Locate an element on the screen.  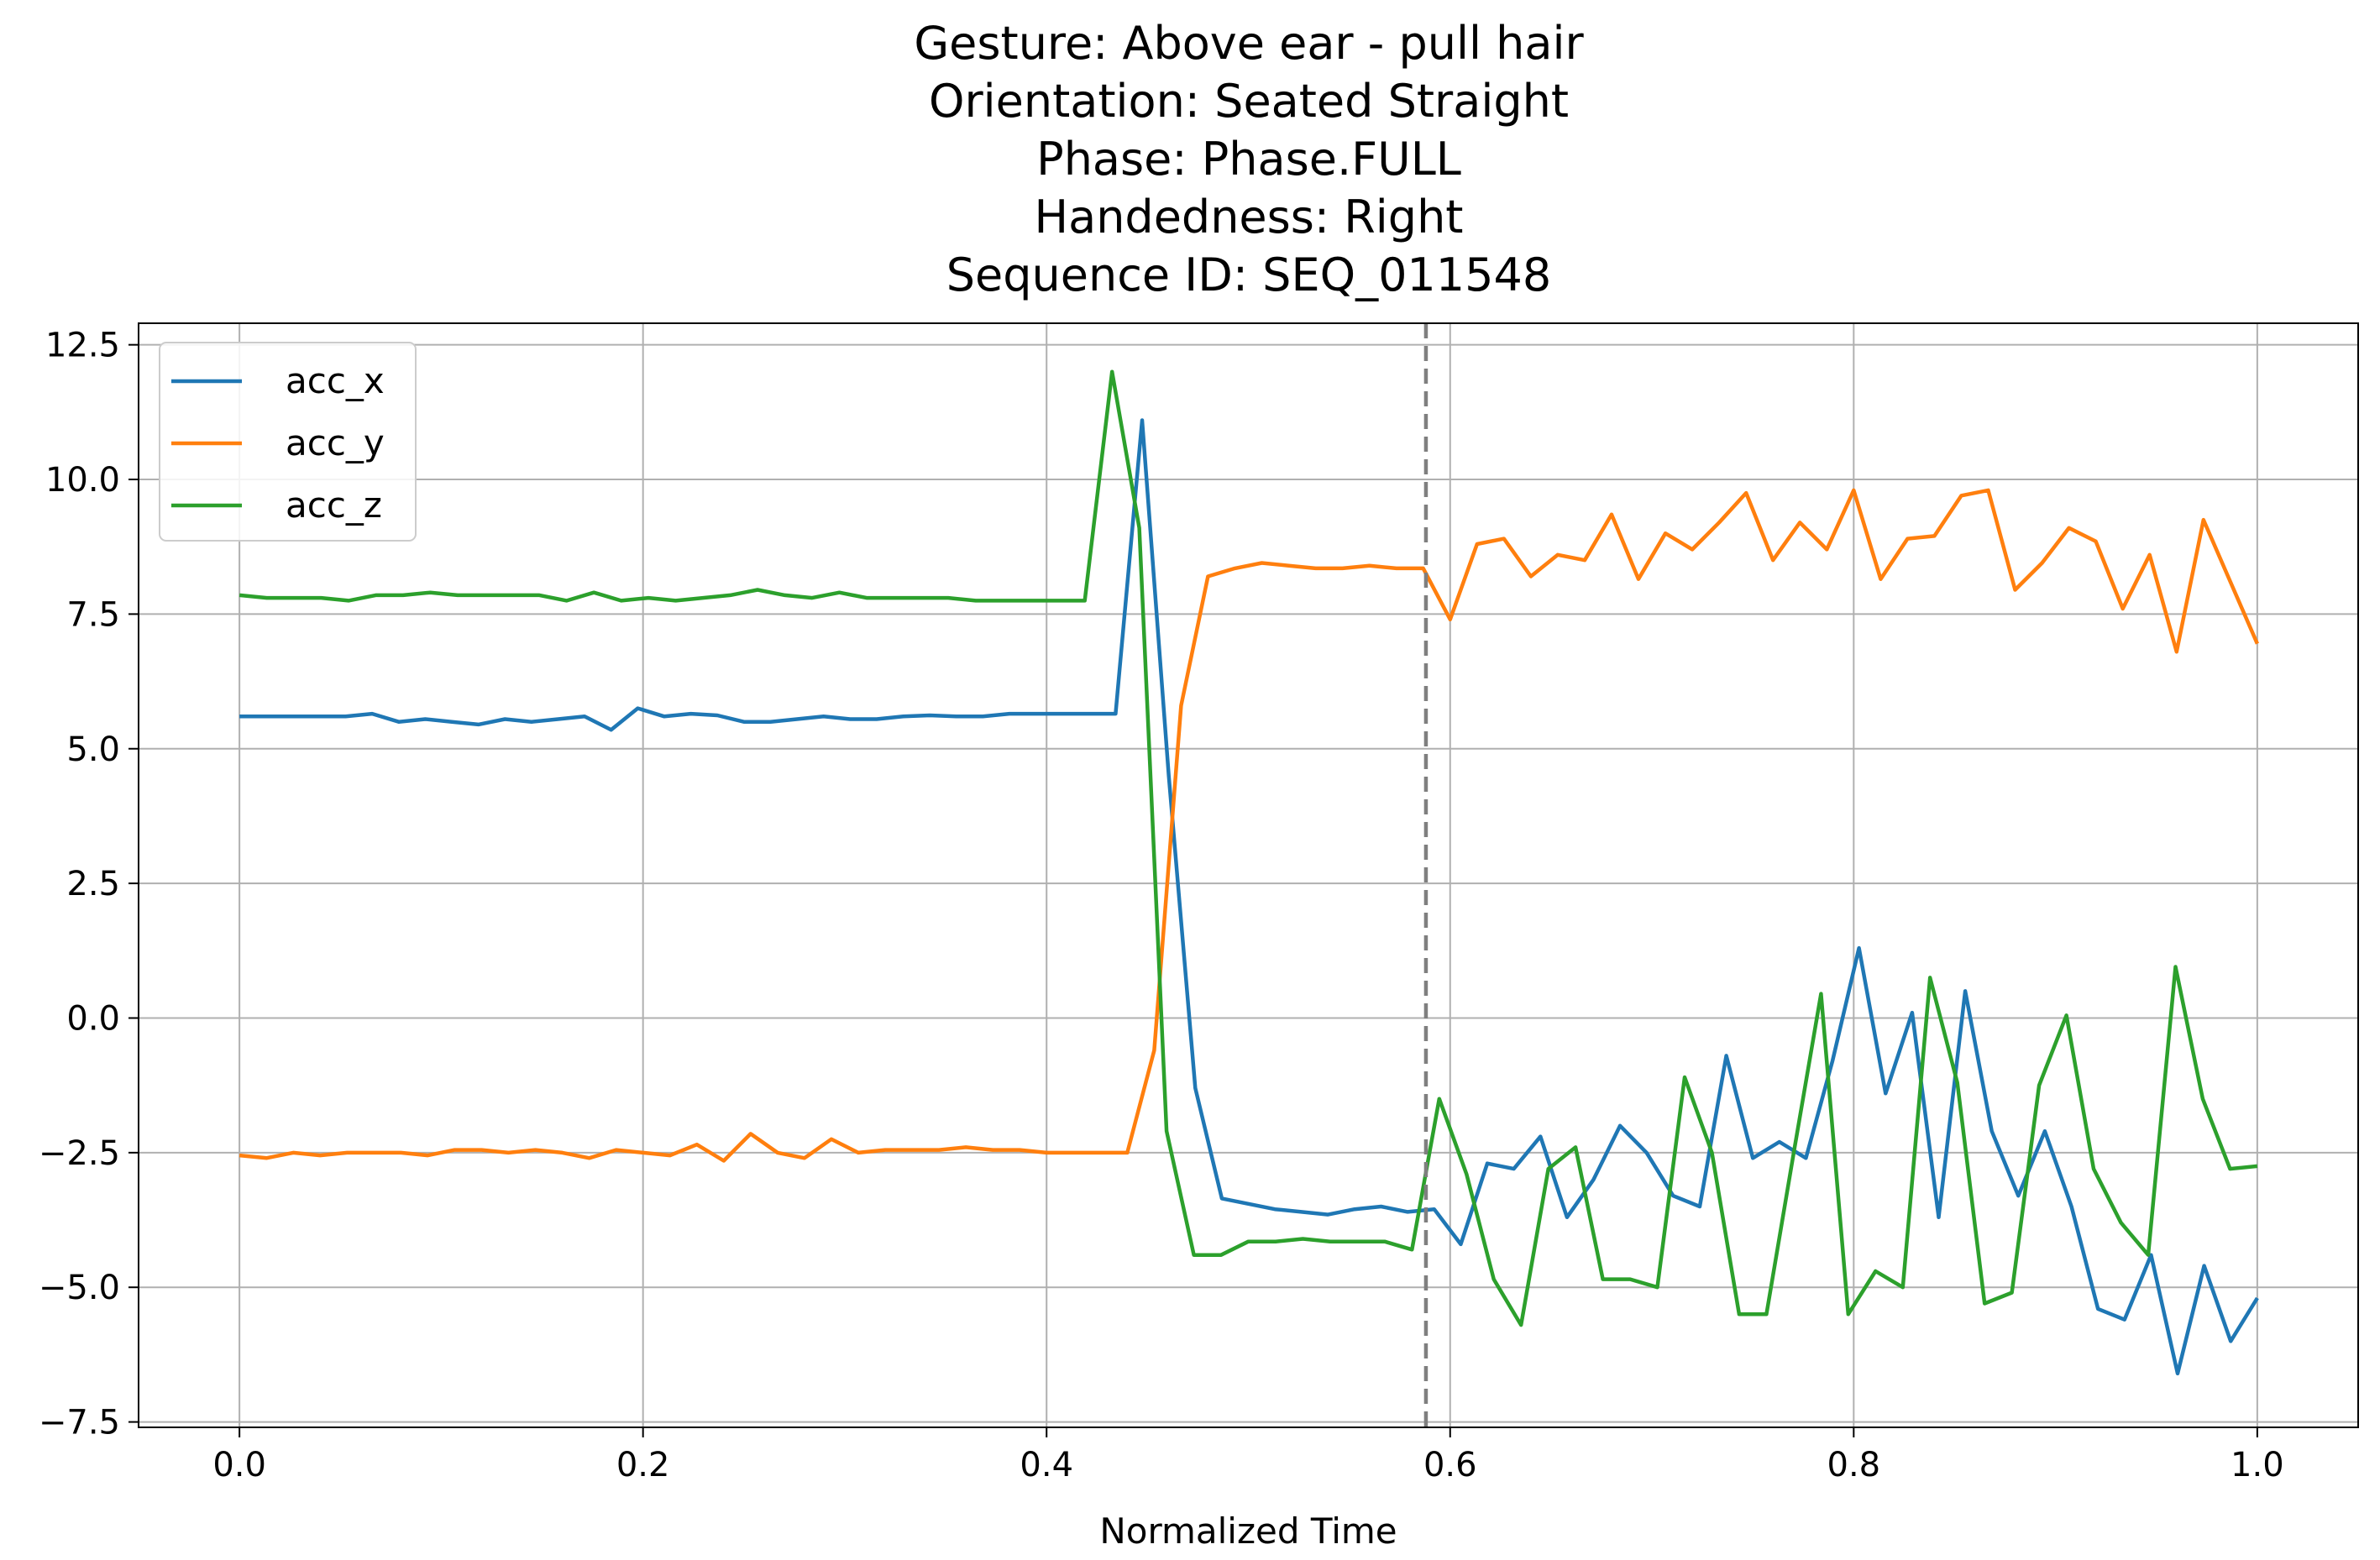
y-tick-label-5: 5.0 is located at coordinates (93, 749).